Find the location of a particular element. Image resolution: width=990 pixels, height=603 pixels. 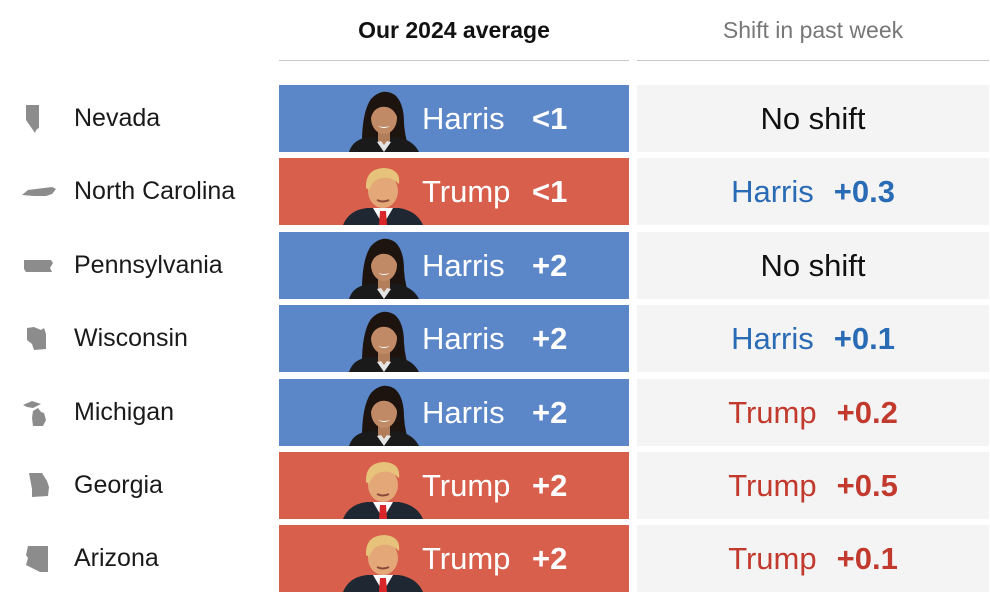

table-row: Georgia Trump +2 Trump +0.5 is located at coordinates (495, 485).